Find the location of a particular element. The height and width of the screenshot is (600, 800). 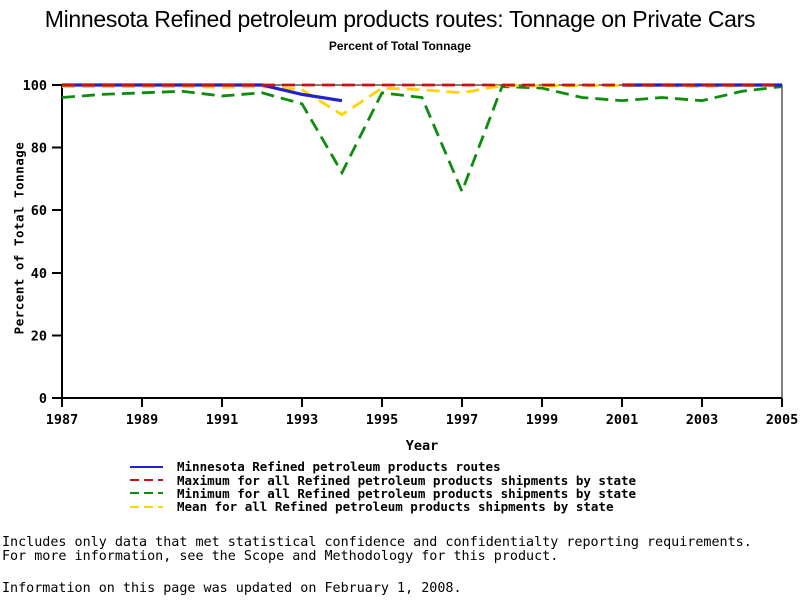

chart-subtitle: Percent of Total Tonnage is located at coordinates (400, 46).